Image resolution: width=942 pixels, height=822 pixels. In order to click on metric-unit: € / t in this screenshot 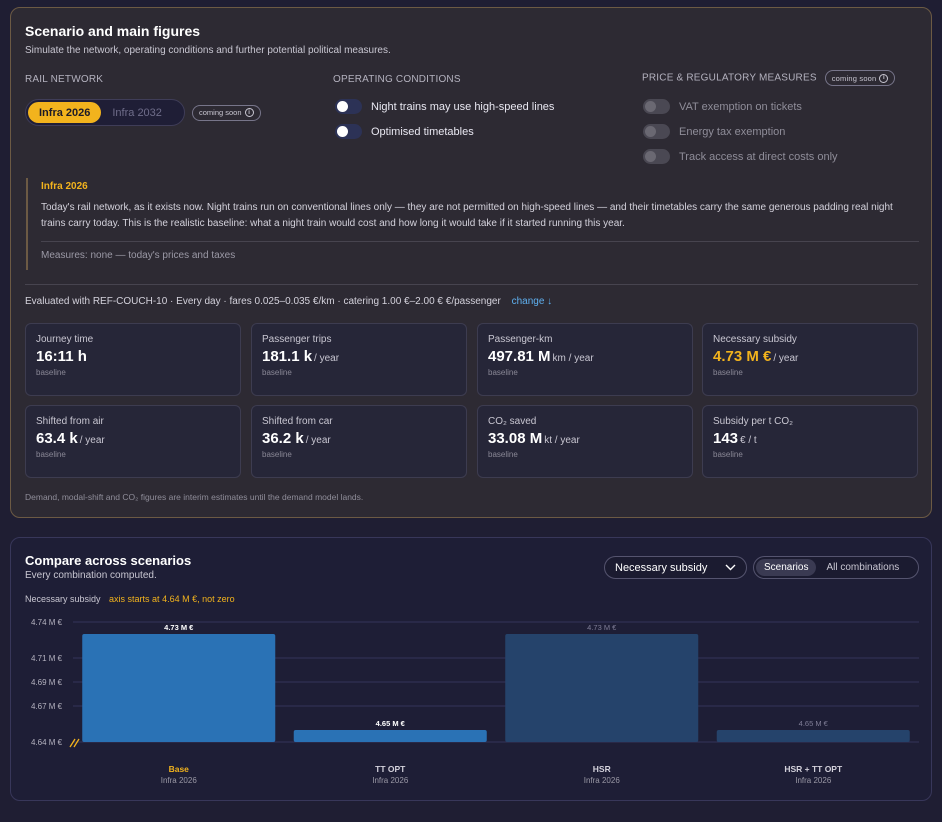, I will do `click(748, 440)`.